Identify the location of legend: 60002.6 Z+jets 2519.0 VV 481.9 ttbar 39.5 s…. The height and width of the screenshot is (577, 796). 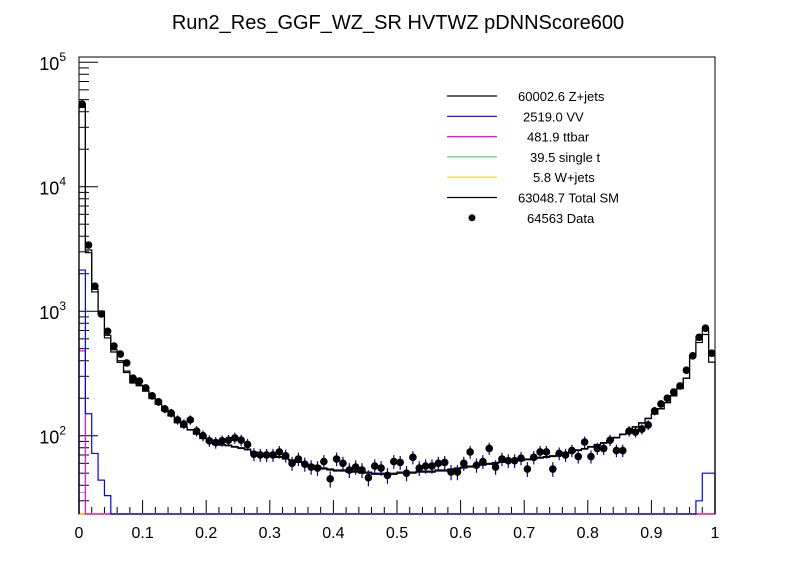
(533, 157).